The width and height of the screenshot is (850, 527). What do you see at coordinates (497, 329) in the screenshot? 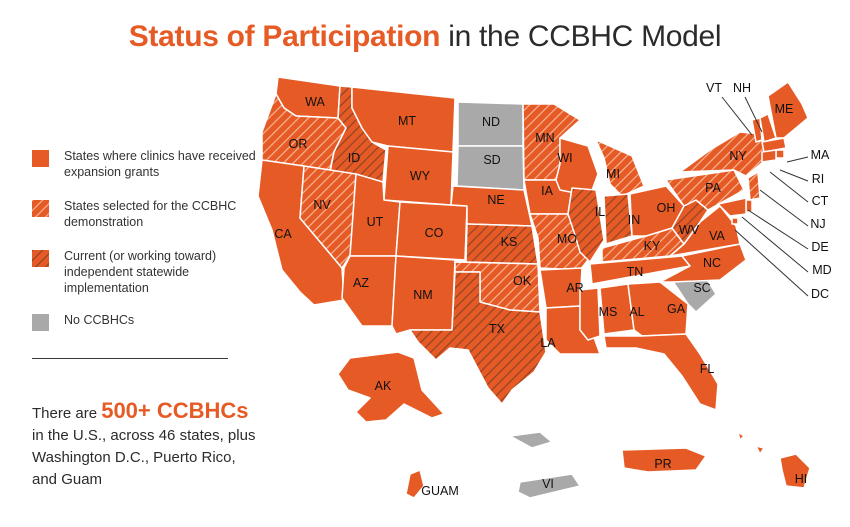
I see `state-label-tx: TX` at bounding box center [497, 329].